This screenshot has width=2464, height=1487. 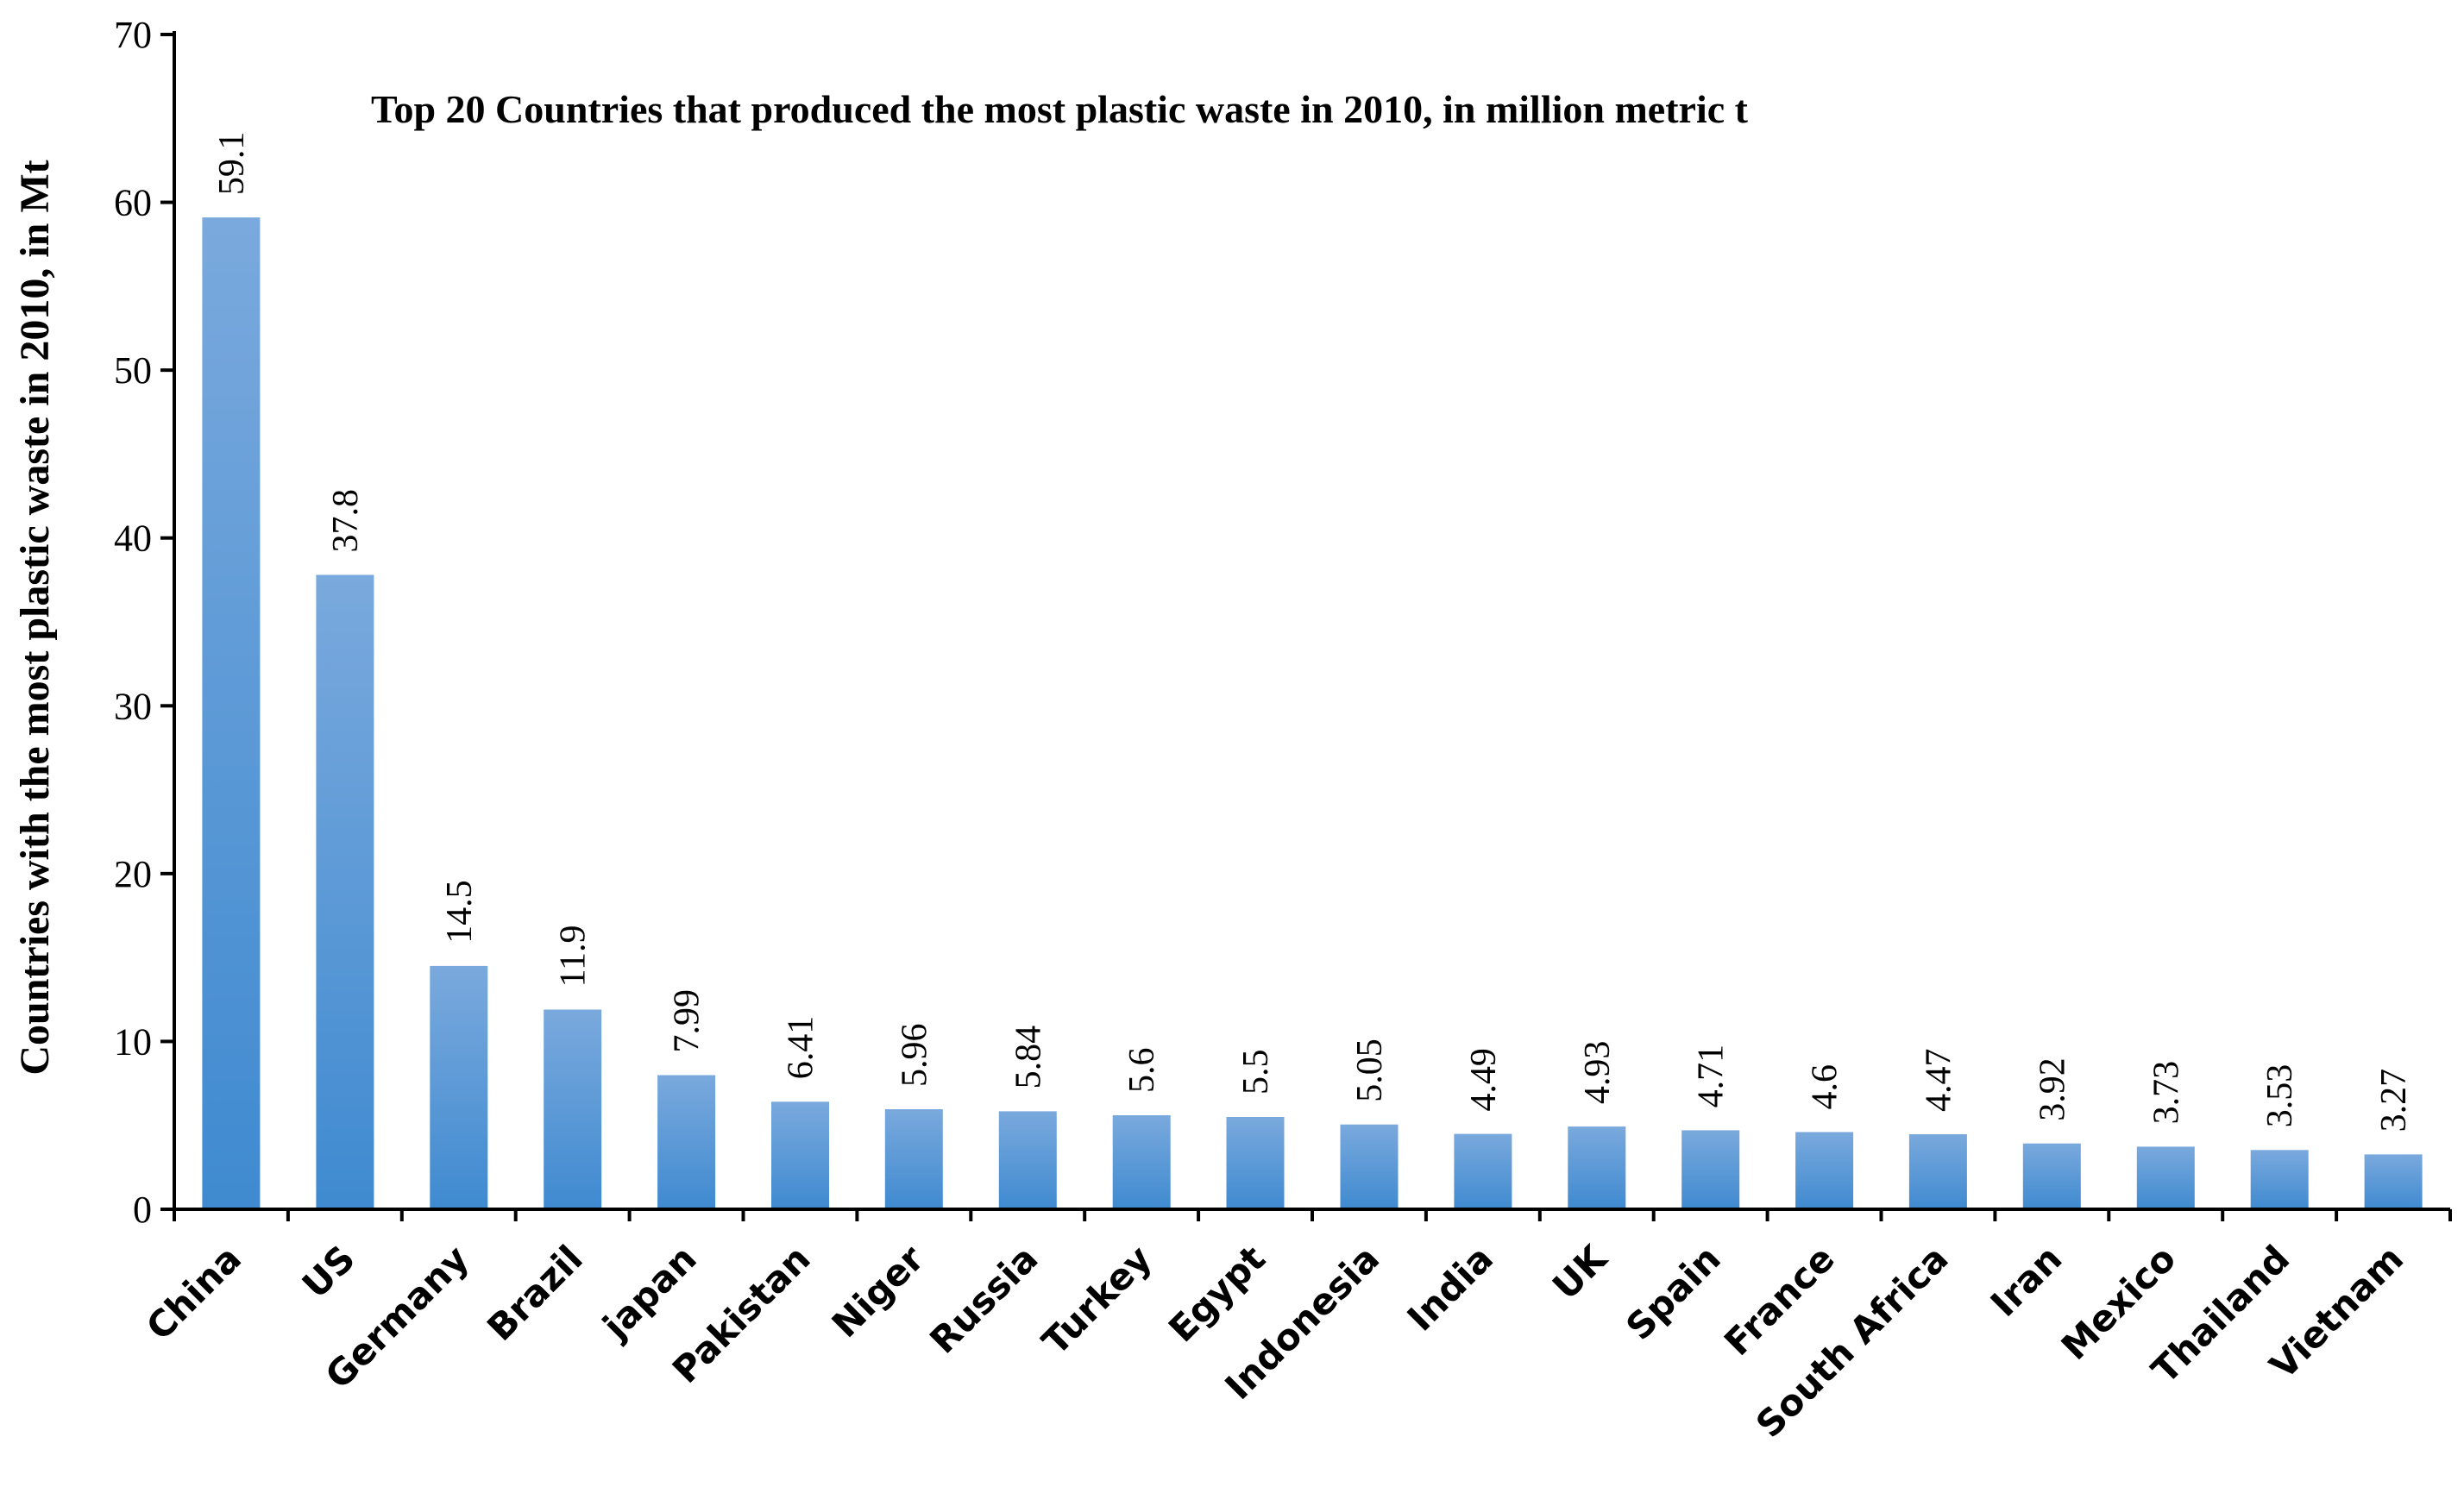 What do you see at coordinates (1853, 1342) in the screenshot?
I see `x-tick-label: South Africa` at bounding box center [1853, 1342].